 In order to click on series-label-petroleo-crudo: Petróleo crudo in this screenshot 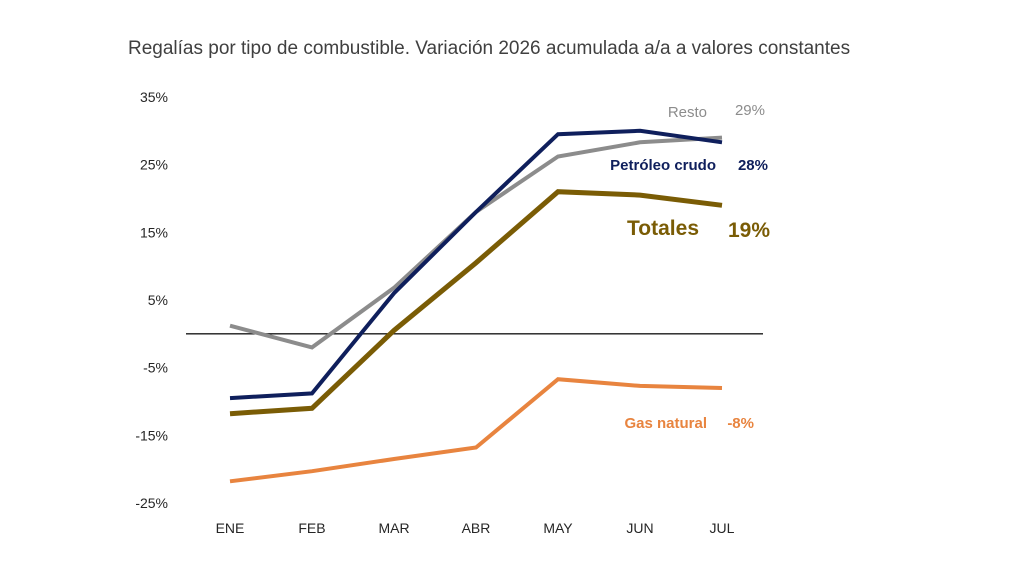, I will do `click(663, 165)`.